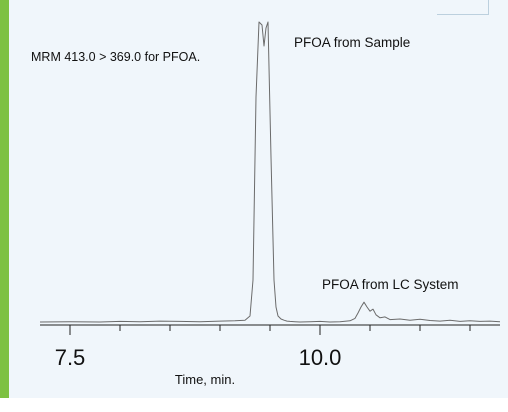 Image resolution: width=508 pixels, height=412 pixels. I want to click on sample-peak-label: PFOA from Sample, so click(352, 42).